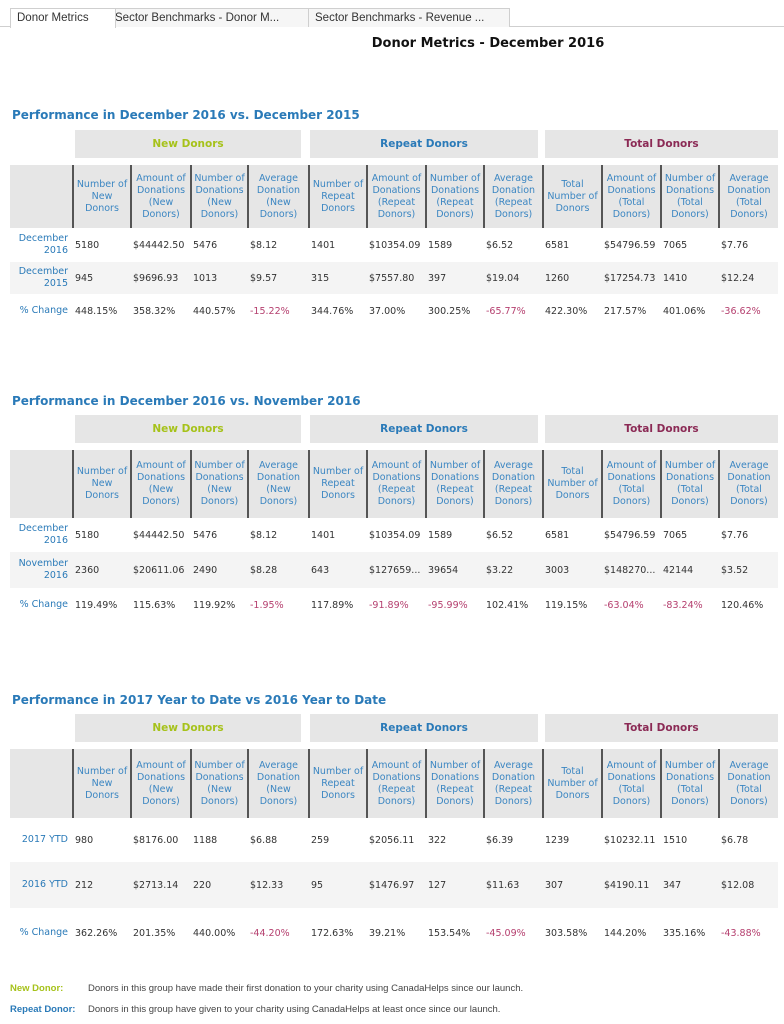 The width and height of the screenshot is (784, 1024). I want to click on table-cell: -15.22%, so click(270, 311).